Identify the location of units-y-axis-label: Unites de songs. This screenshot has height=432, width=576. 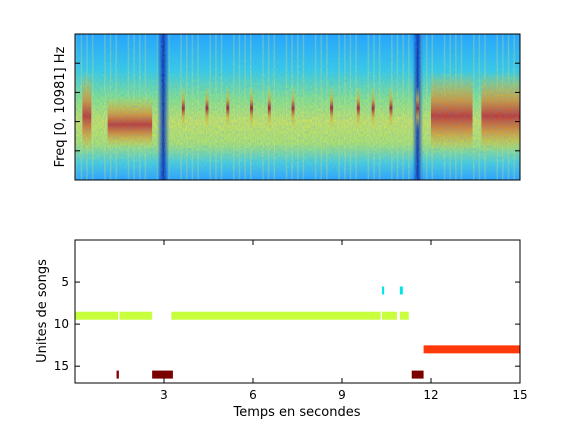
(42, 311).